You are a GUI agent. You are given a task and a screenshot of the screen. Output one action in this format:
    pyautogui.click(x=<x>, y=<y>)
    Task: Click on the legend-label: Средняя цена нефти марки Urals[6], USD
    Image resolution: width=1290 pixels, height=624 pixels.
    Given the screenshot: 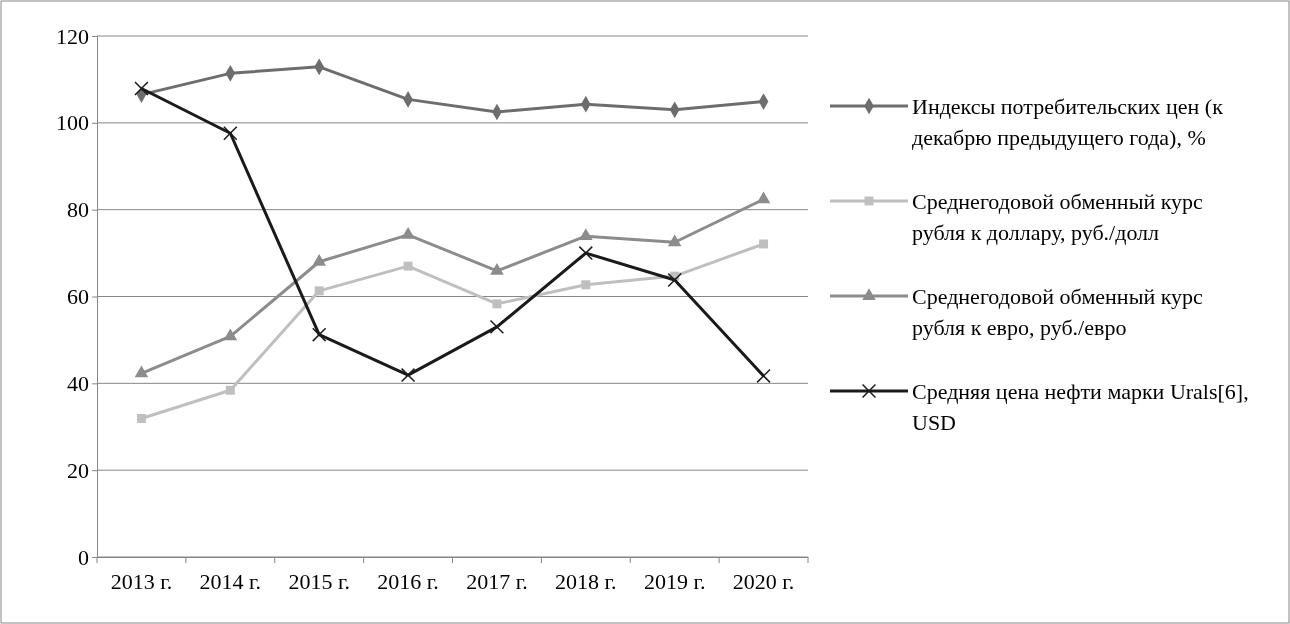 What is the action you would take?
    pyautogui.click(x=1080, y=407)
    